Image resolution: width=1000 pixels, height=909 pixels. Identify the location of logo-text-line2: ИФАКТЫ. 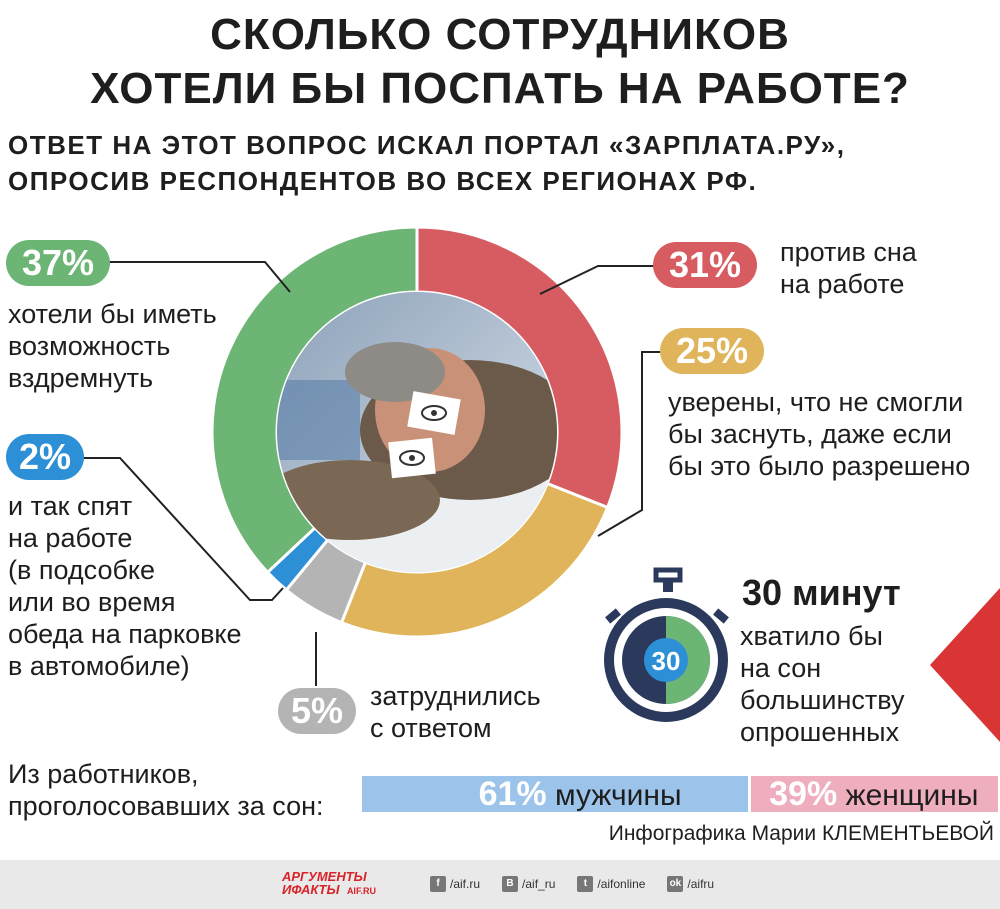
(311, 889).